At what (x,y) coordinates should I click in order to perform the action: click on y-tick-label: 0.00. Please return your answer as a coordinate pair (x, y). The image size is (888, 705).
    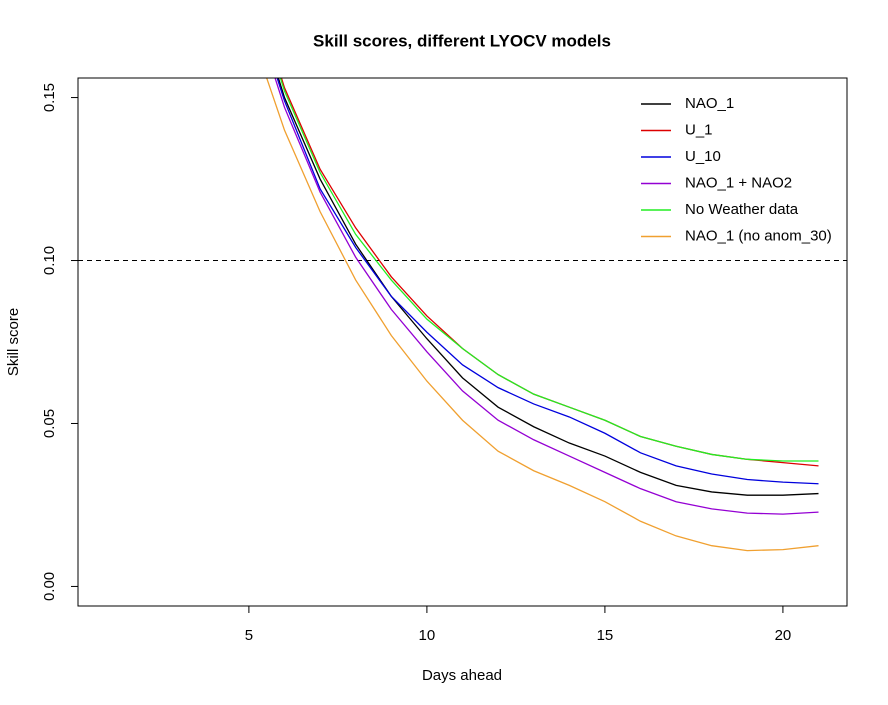
    Looking at the image, I should click on (49, 586).